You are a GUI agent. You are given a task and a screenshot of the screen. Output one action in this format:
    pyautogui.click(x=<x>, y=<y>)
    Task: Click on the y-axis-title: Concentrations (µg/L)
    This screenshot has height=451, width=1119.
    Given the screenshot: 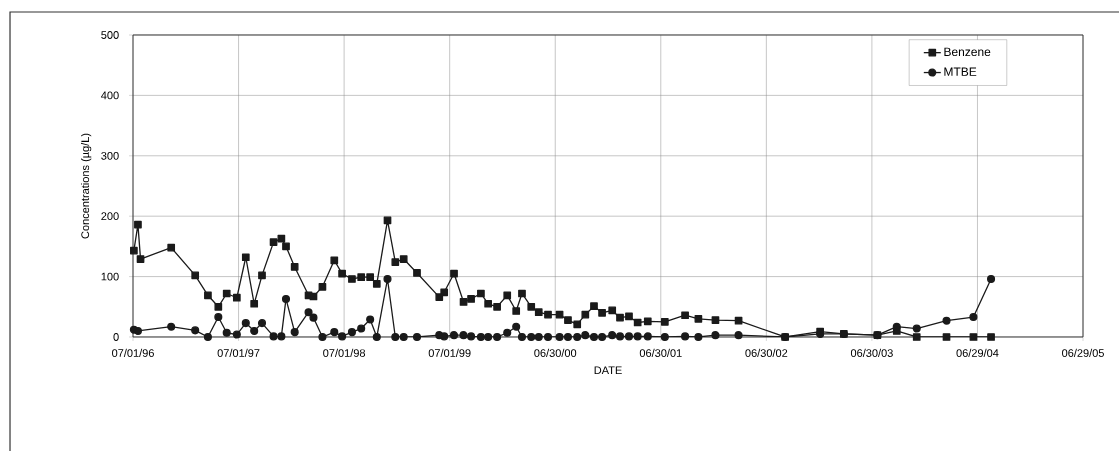 What is the action you would take?
    pyautogui.click(x=86, y=186)
    